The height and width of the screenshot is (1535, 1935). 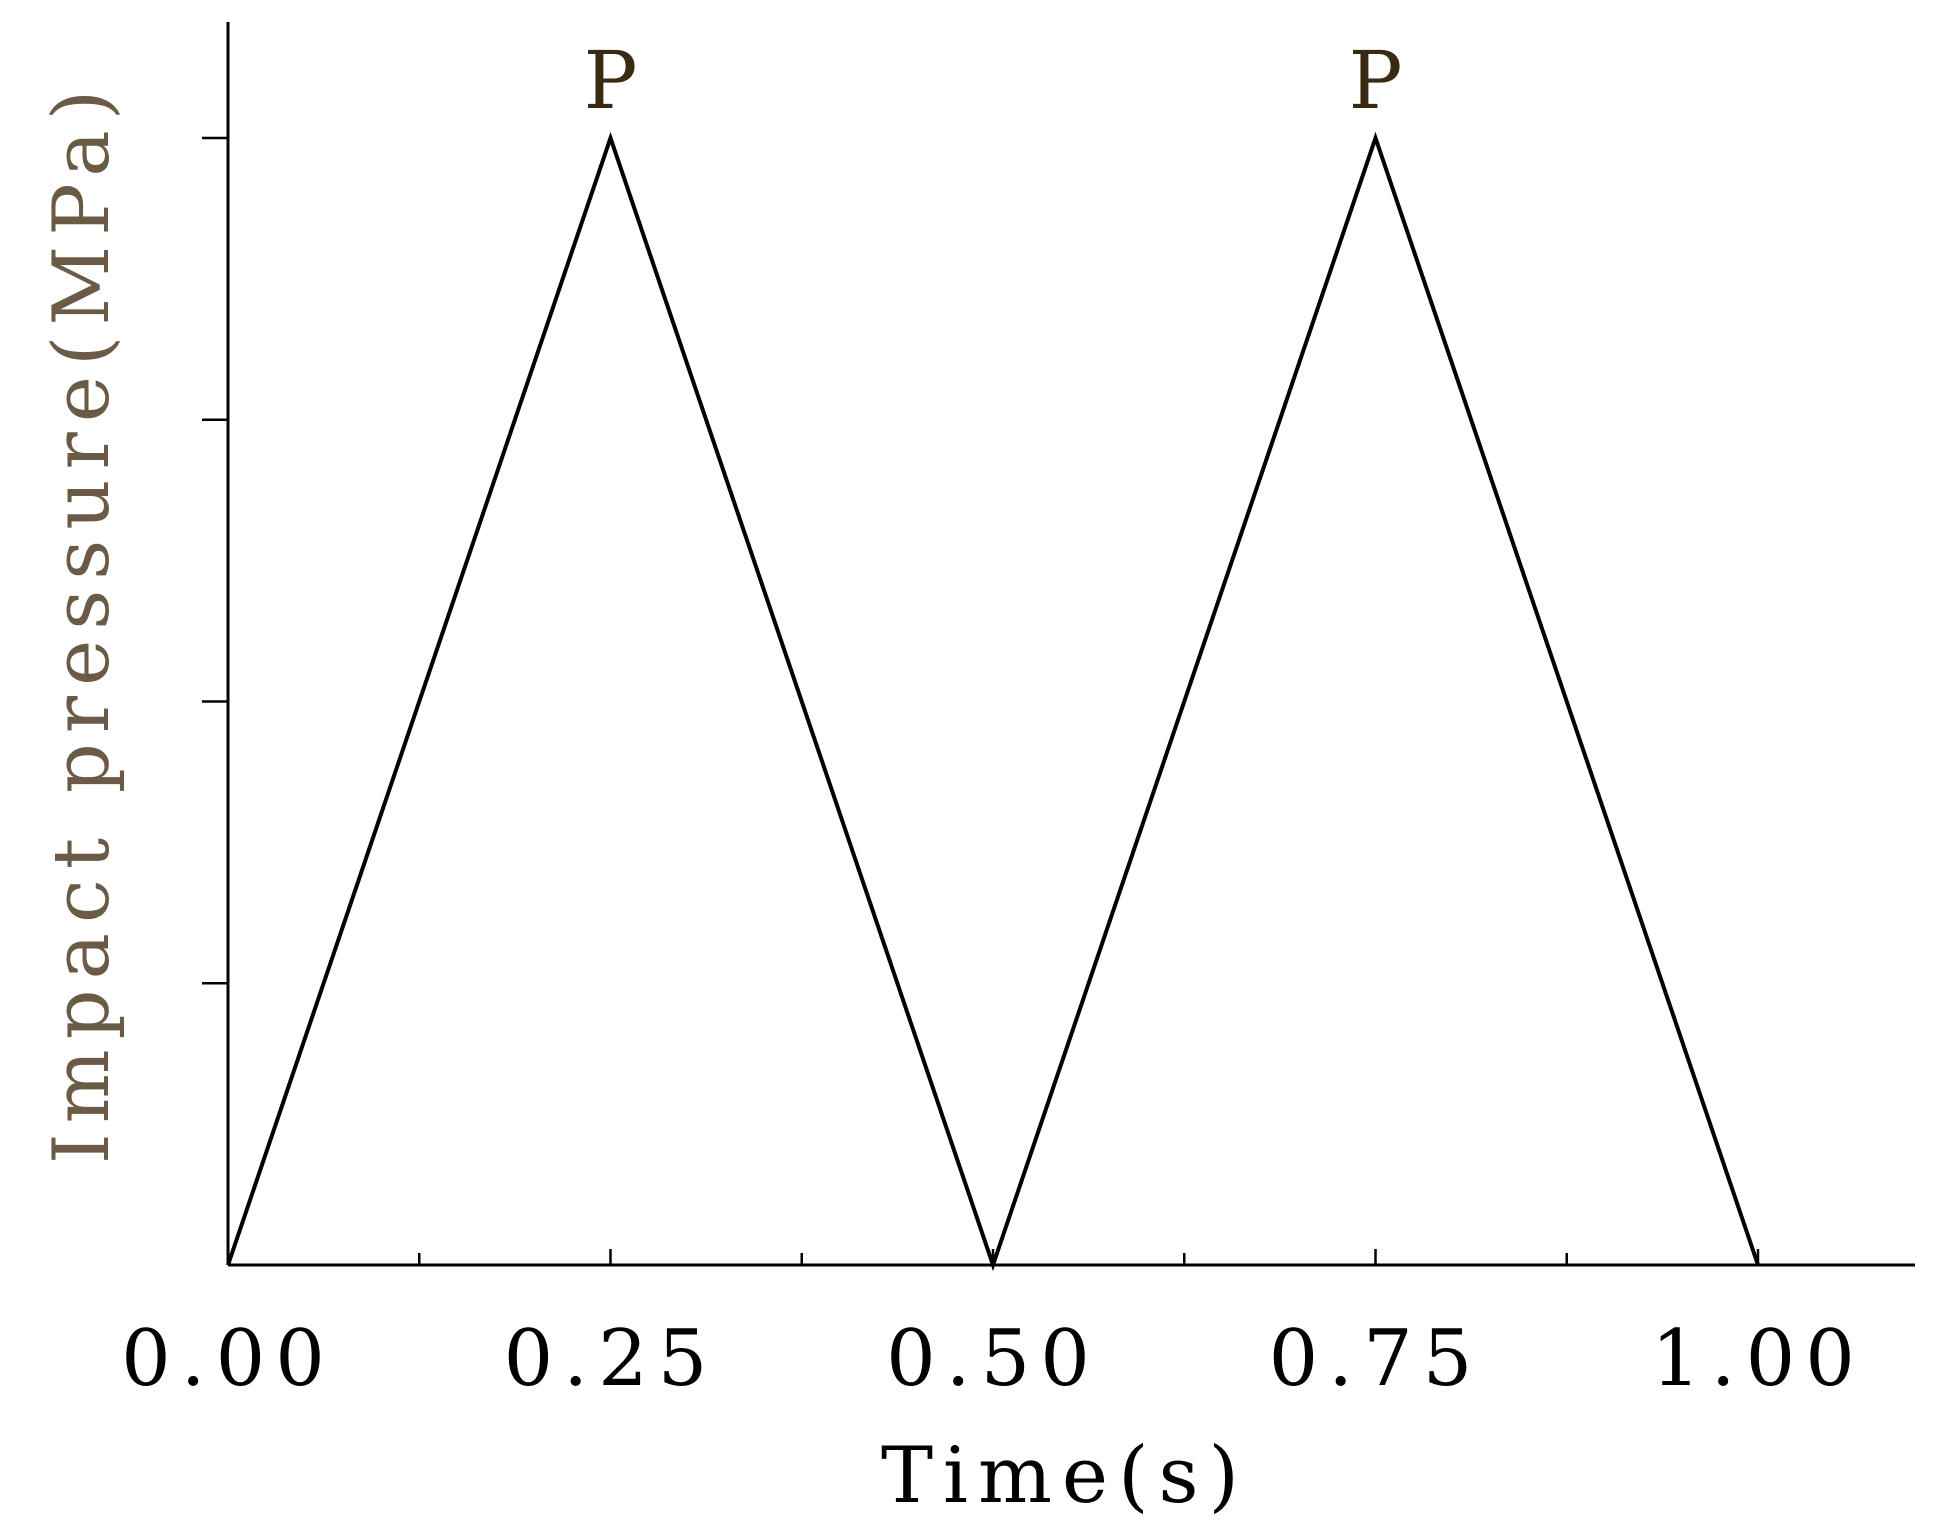 I want to click on x-axis-title: Time(s), so click(x=1065, y=1476).